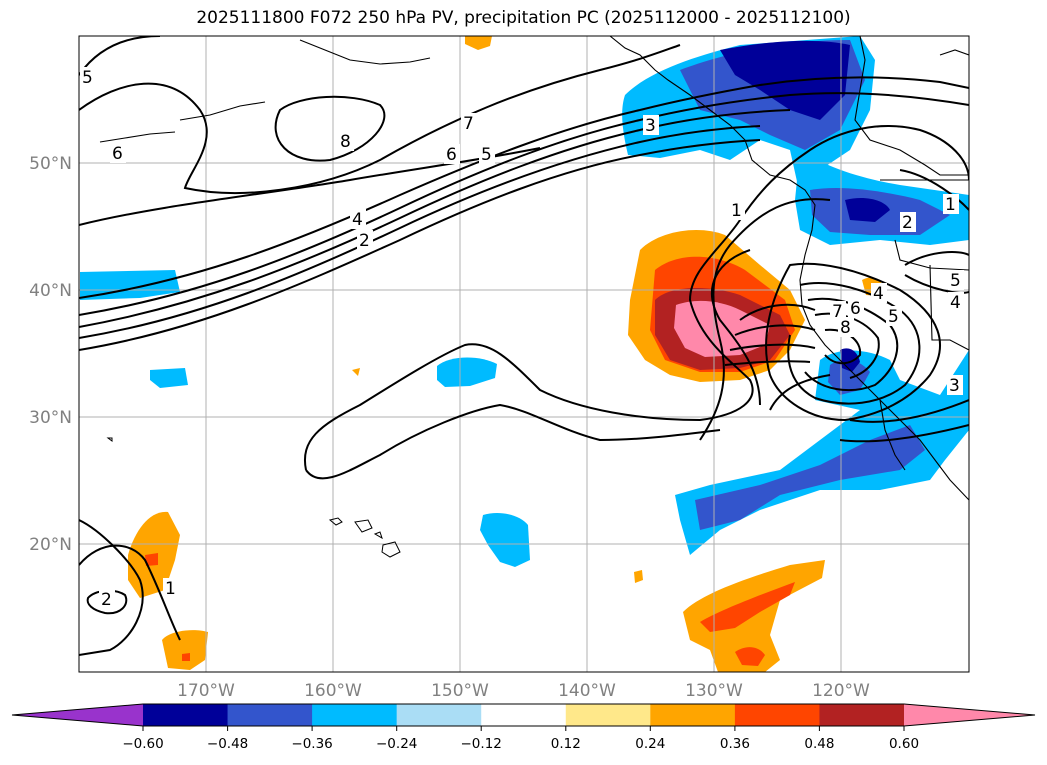 The image size is (1047, 765). I want to click on colorbar-tick-label: 0.60, so click(904, 744).